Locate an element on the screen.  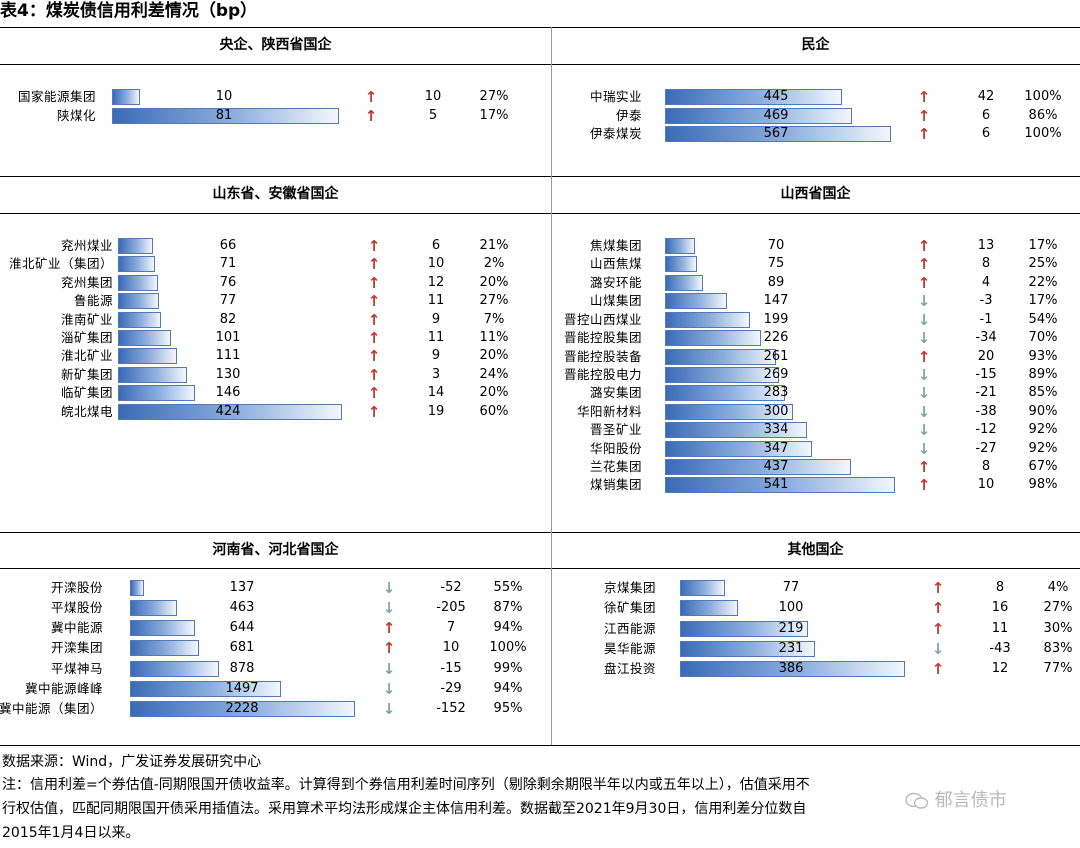
spread-value: 2228 is located at coordinates (242, 708).